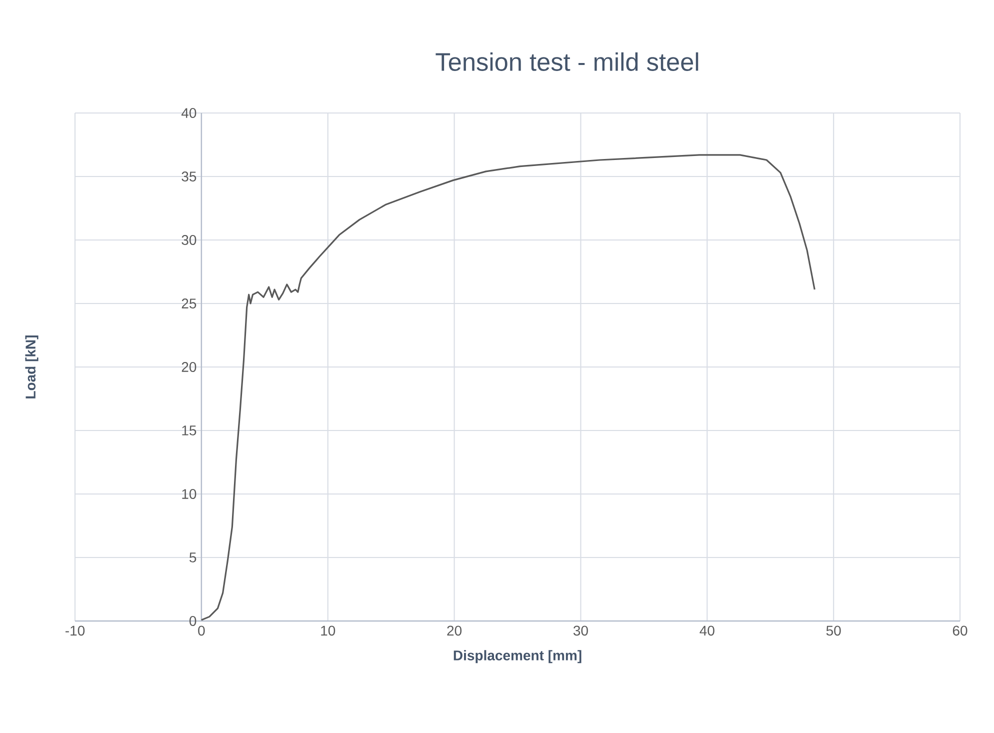 Image resolution: width=994 pixels, height=733 pixels. I want to click on x-tick-label: 40, so click(707, 631).